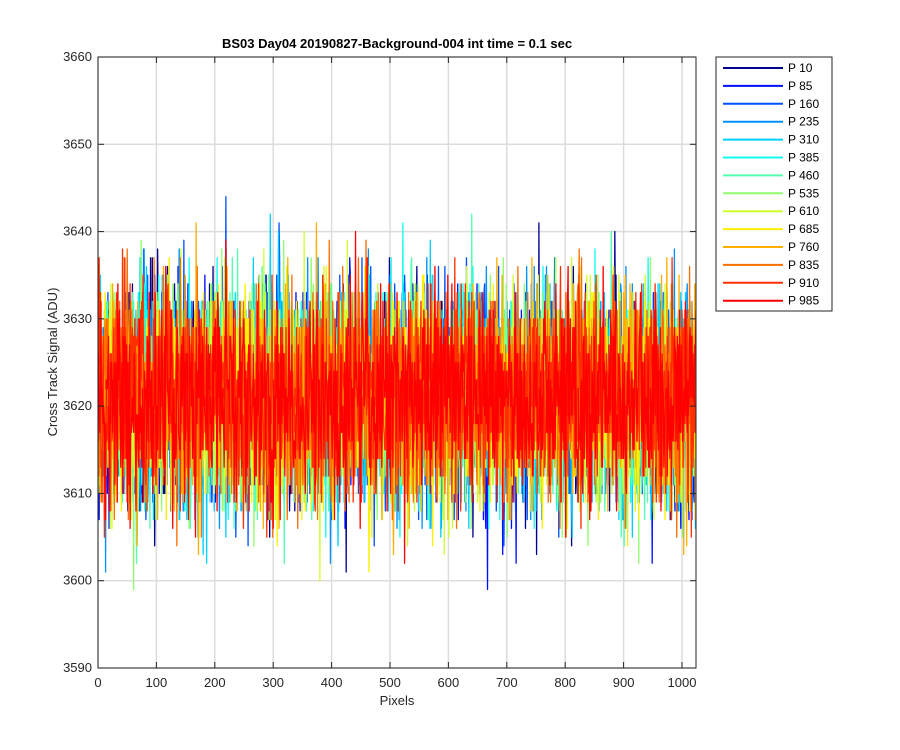 The image size is (900, 750). Describe the element at coordinates (215, 682) in the screenshot. I see `x-tick-label: 200` at that location.